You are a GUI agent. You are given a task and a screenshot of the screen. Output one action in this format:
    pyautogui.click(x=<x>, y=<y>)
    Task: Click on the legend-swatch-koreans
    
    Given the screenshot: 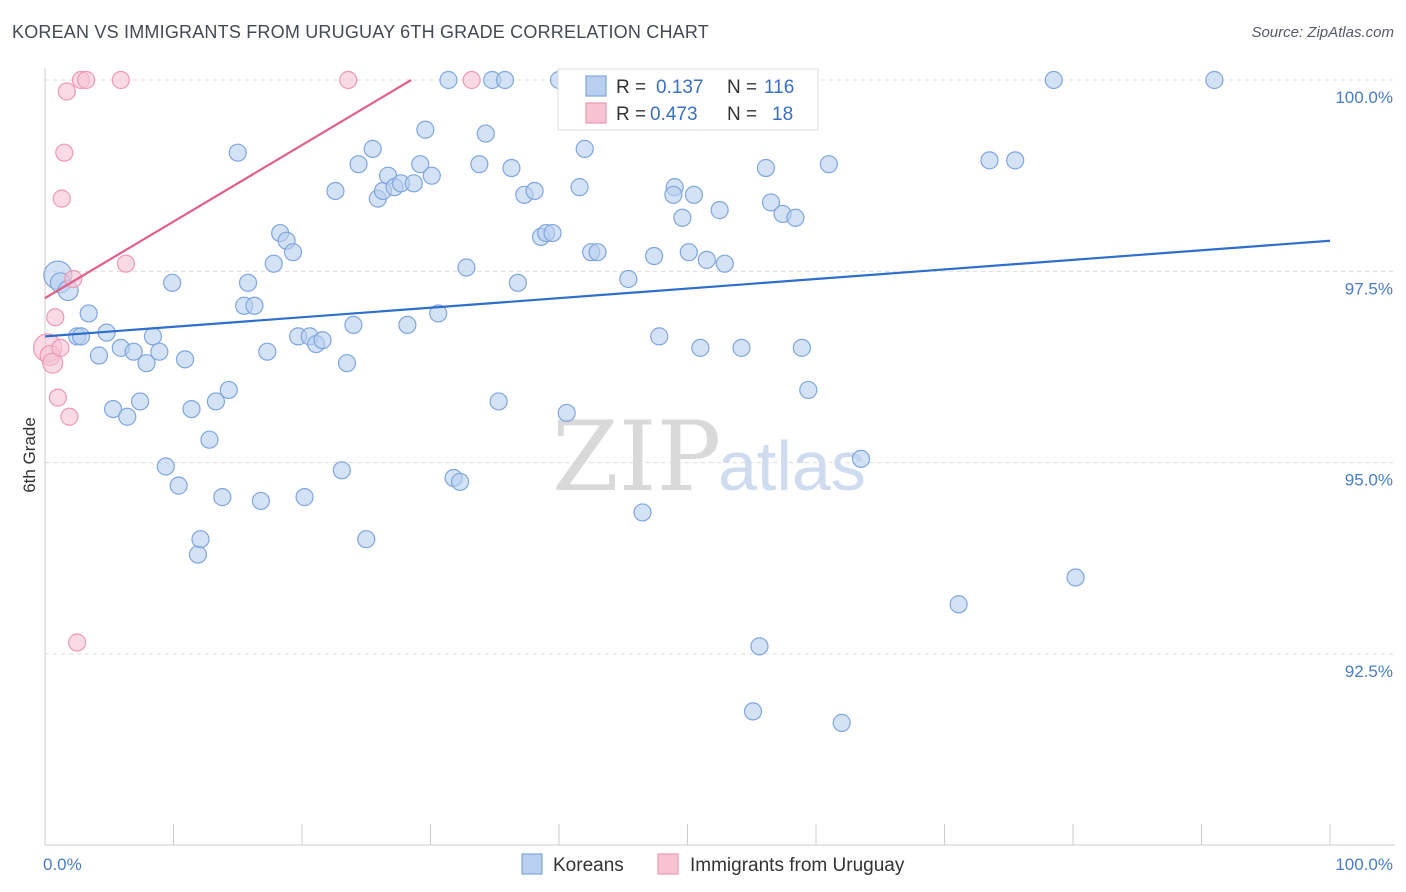 What is the action you would take?
    pyautogui.click(x=532, y=864)
    